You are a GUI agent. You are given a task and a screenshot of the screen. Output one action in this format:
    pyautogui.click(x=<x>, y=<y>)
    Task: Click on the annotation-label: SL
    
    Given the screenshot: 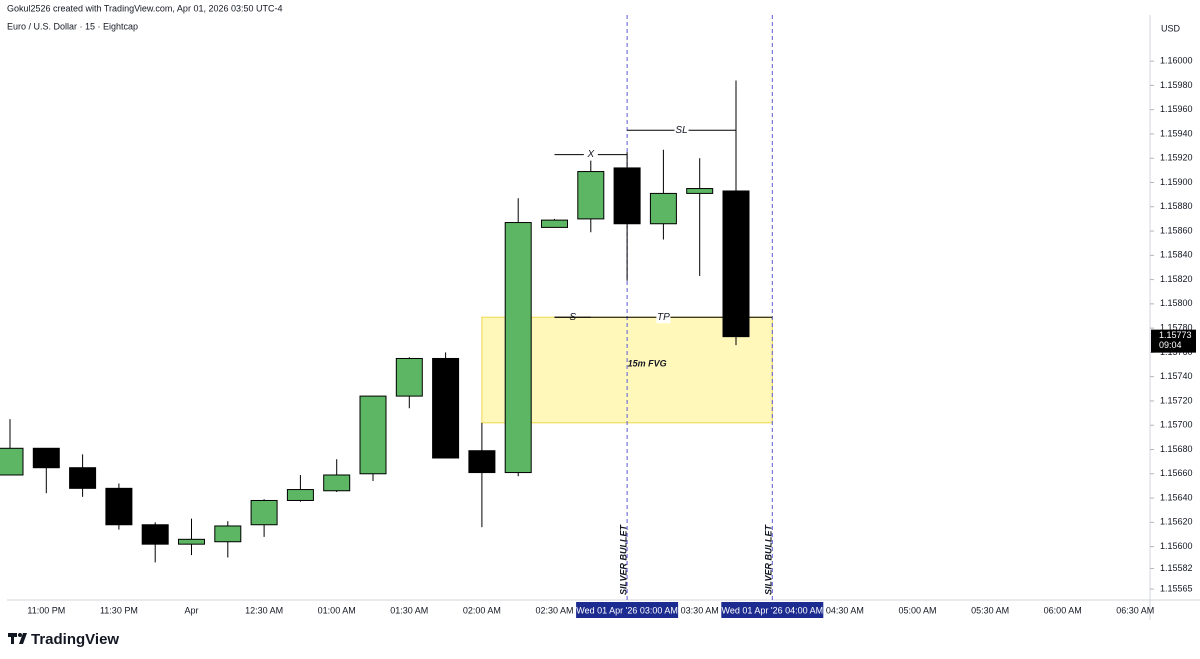 What is the action you would take?
    pyautogui.click(x=681, y=130)
    